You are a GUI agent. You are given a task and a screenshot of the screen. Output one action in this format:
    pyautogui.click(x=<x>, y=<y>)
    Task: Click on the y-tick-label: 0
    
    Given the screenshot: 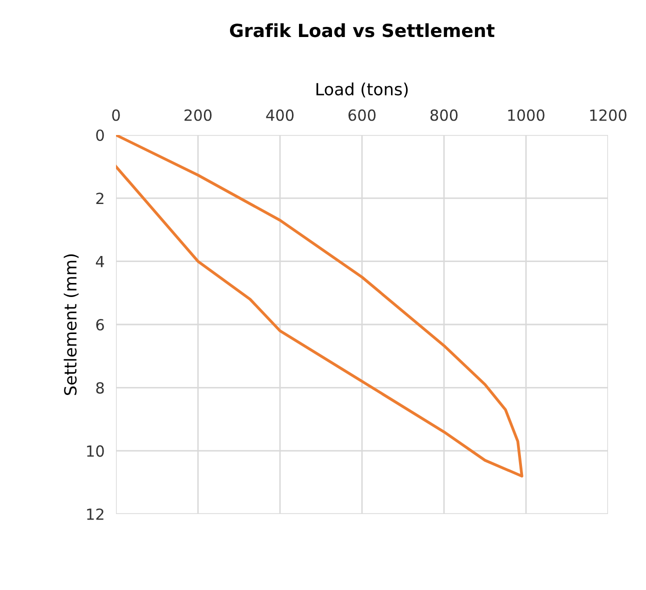 What is the action you would take?
    pyautogui.click(x=100, y=135)
    